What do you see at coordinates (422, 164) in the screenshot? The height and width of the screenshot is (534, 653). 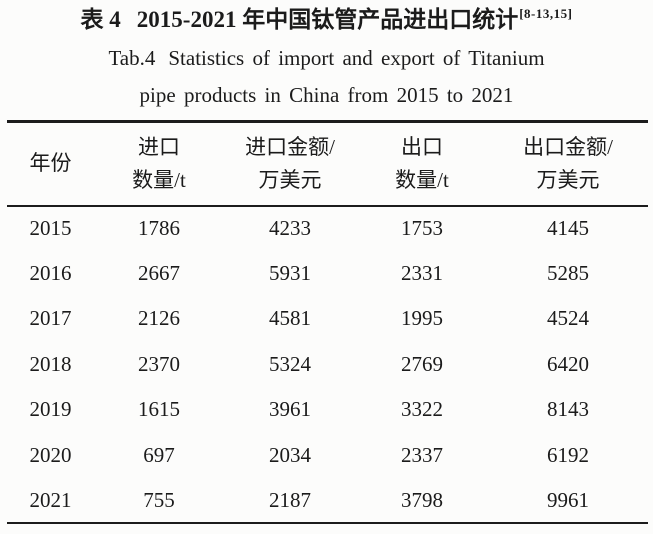 I see `col-header-export-qty: 出口 数量/t` at bounding box center [422, 164].